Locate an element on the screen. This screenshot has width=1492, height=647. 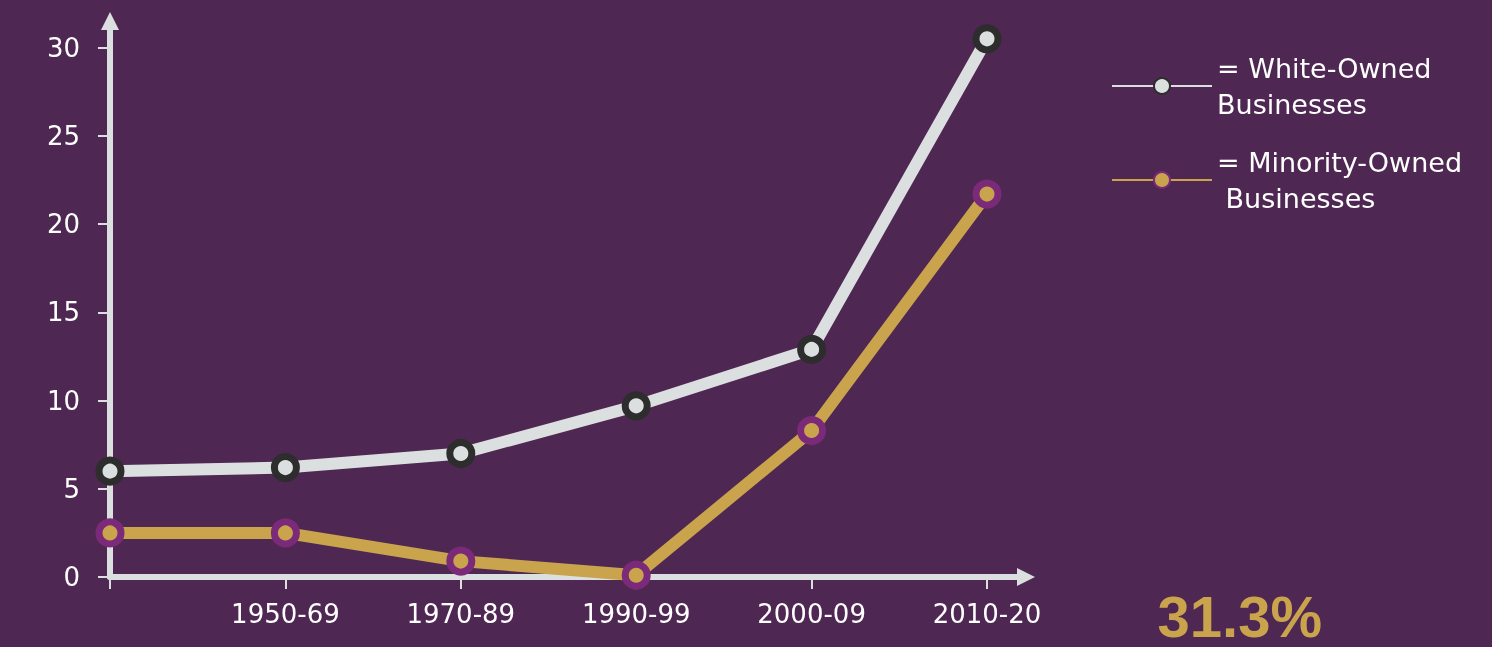
x-tick-label: 2010-20 is located at coordinates (987, 614).